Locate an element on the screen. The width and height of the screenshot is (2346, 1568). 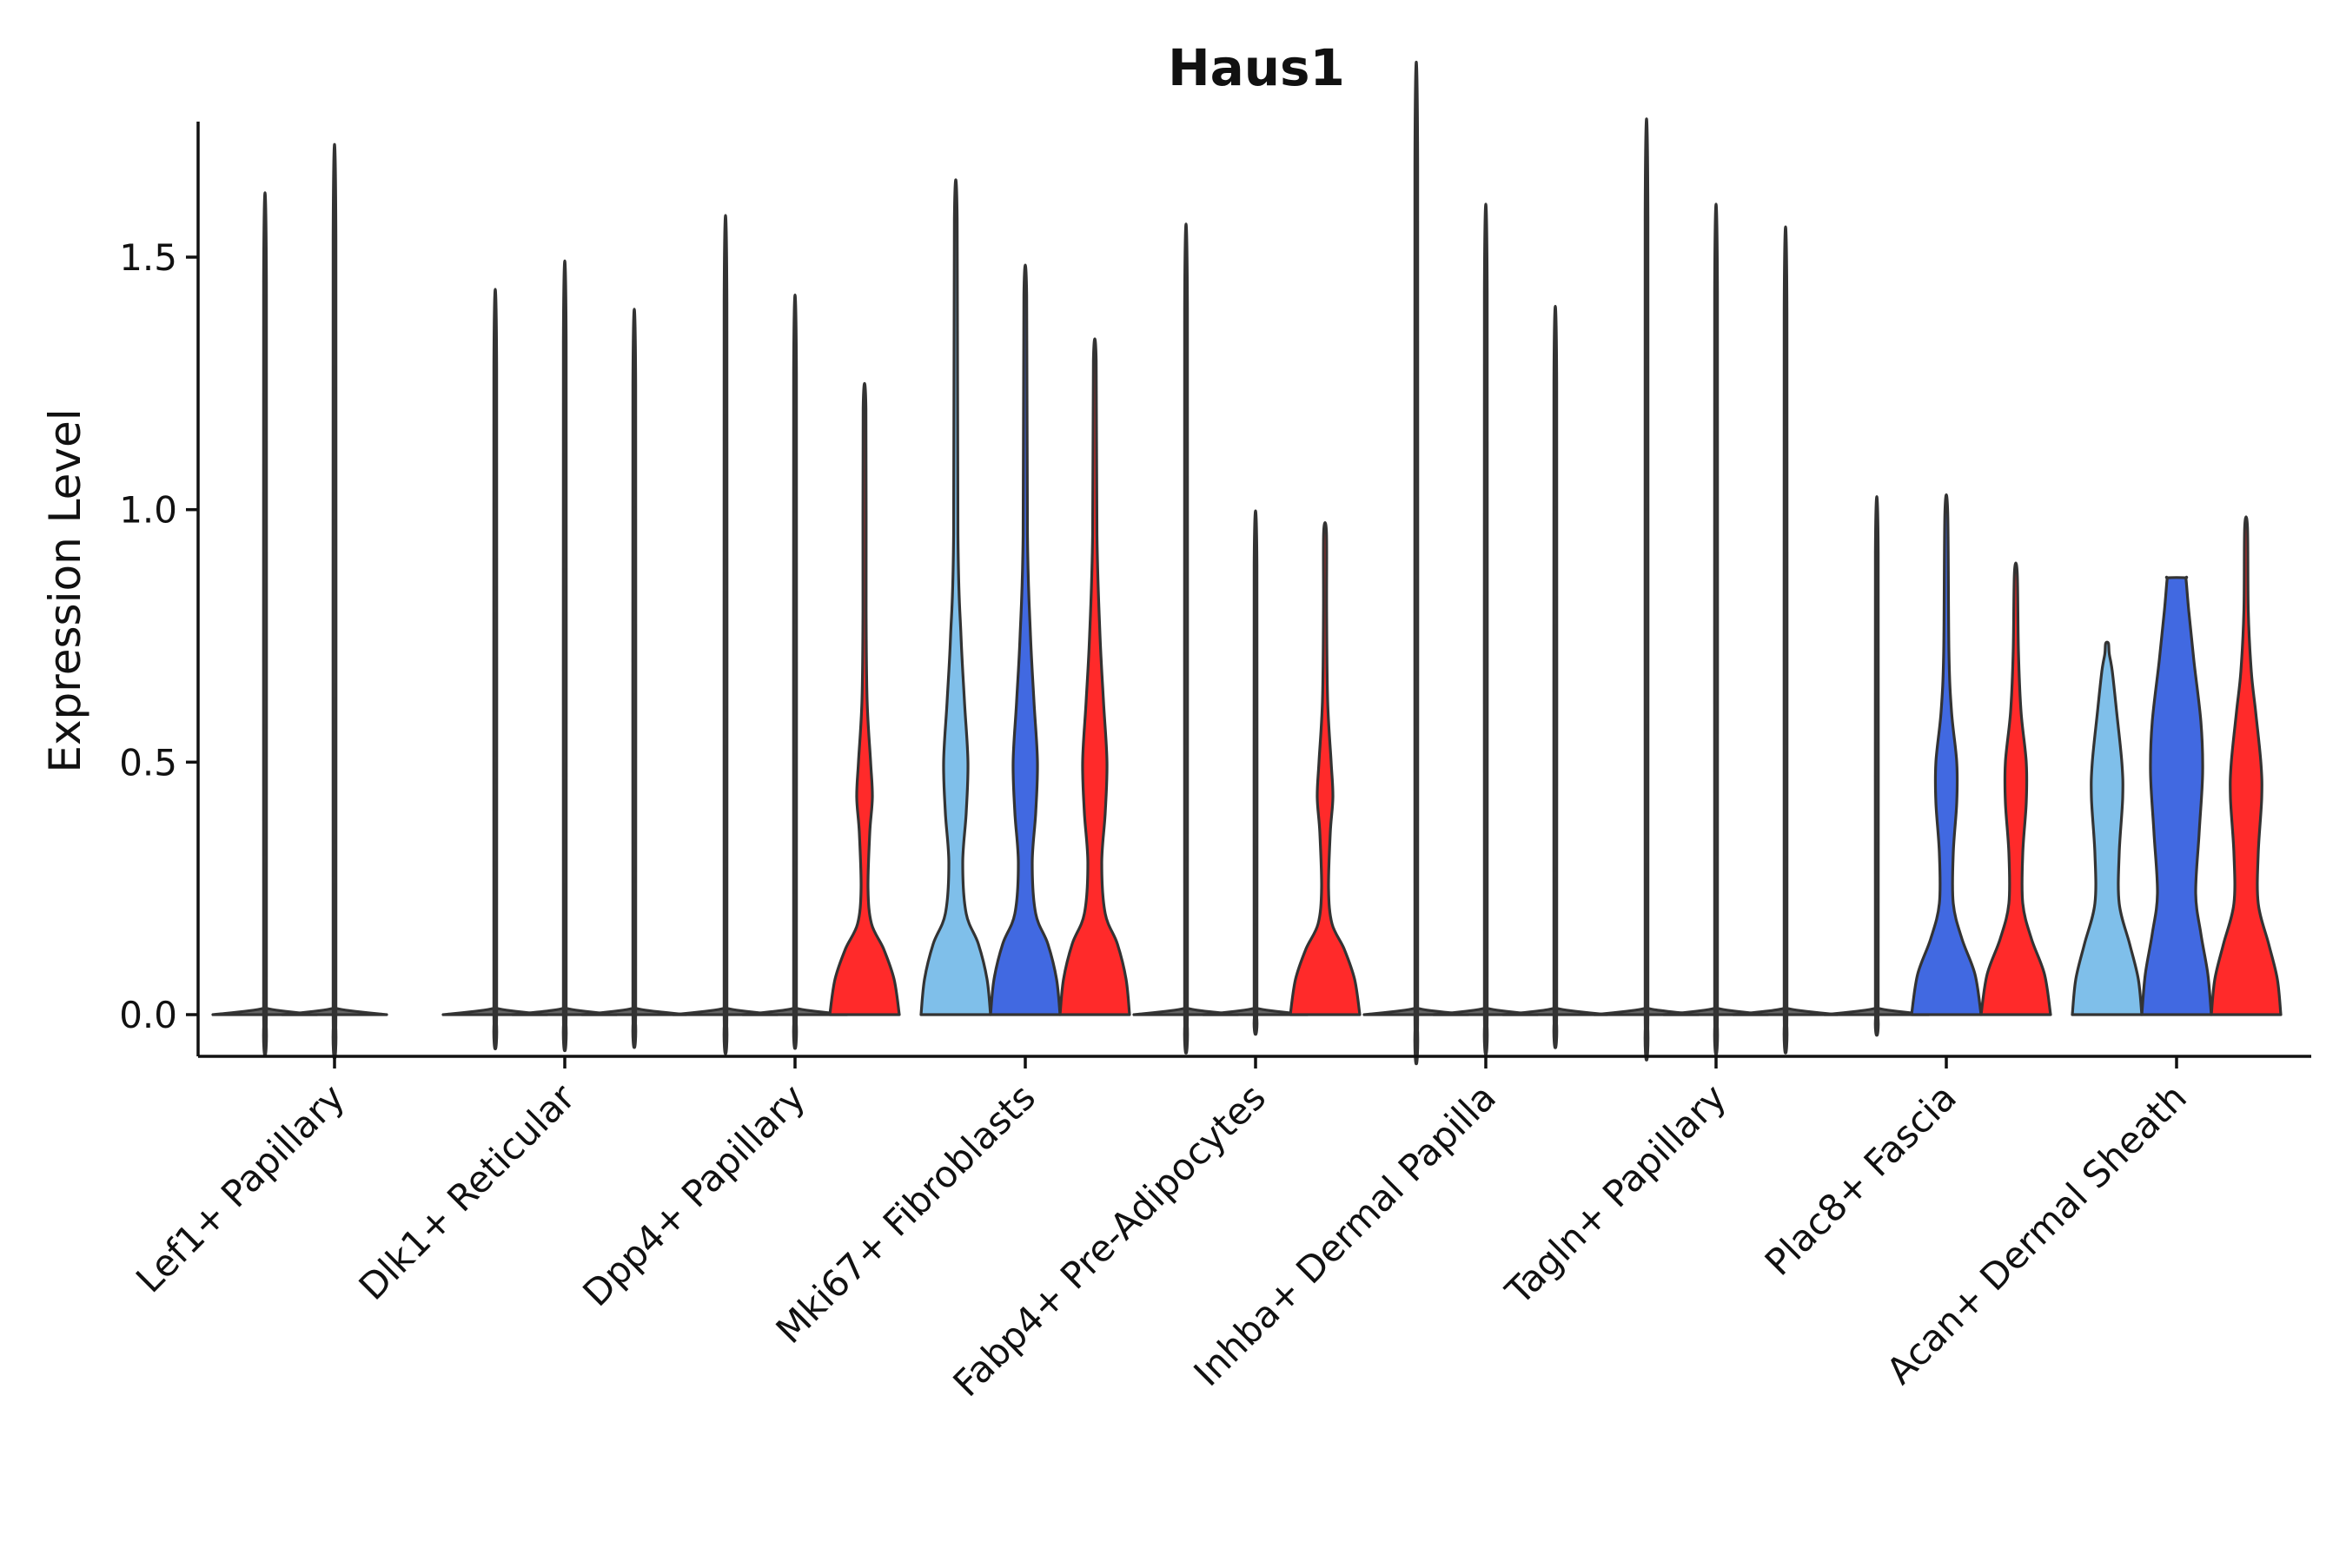
x-tick-label: Tagln+ Papillary is located at coordinates (1616, 1194).